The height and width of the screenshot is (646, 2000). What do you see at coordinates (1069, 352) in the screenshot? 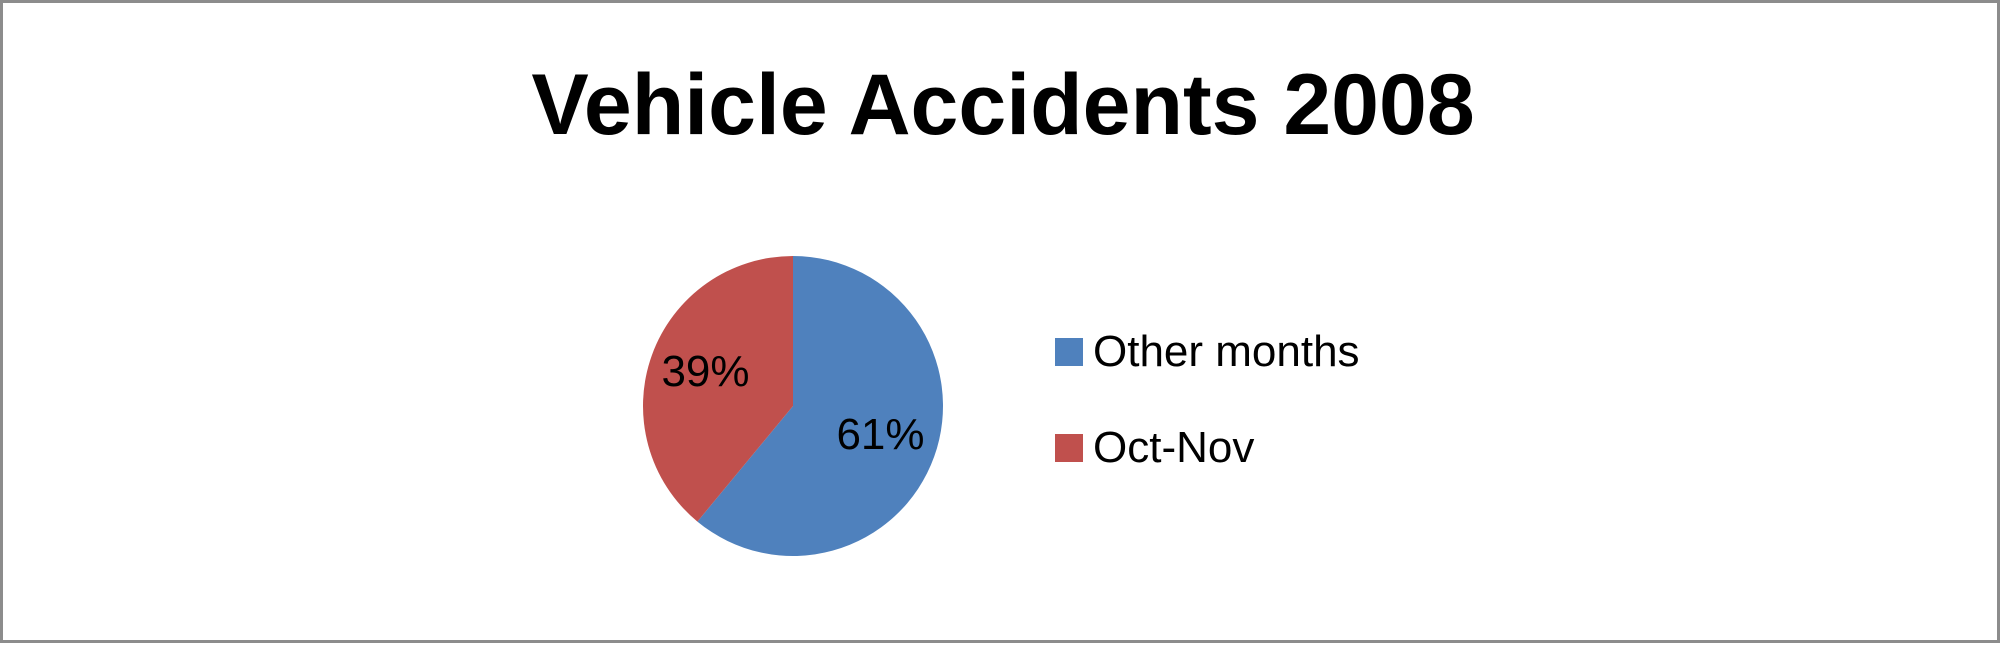
I see `legend-swatch-other-months` at bounding box center [1069, 352].